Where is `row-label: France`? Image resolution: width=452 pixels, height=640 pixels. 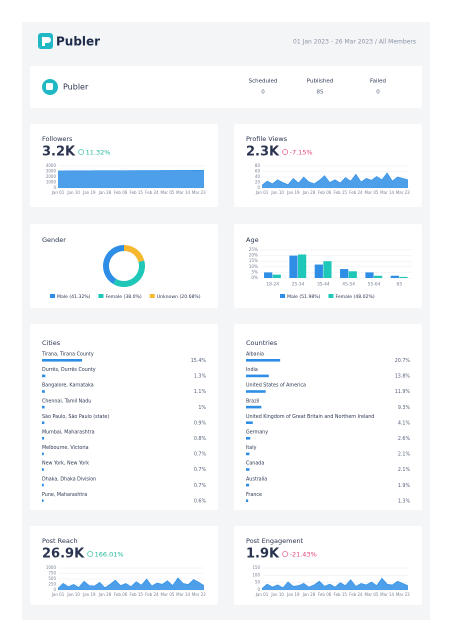
row-label: France is located at coordinates (254, 495).